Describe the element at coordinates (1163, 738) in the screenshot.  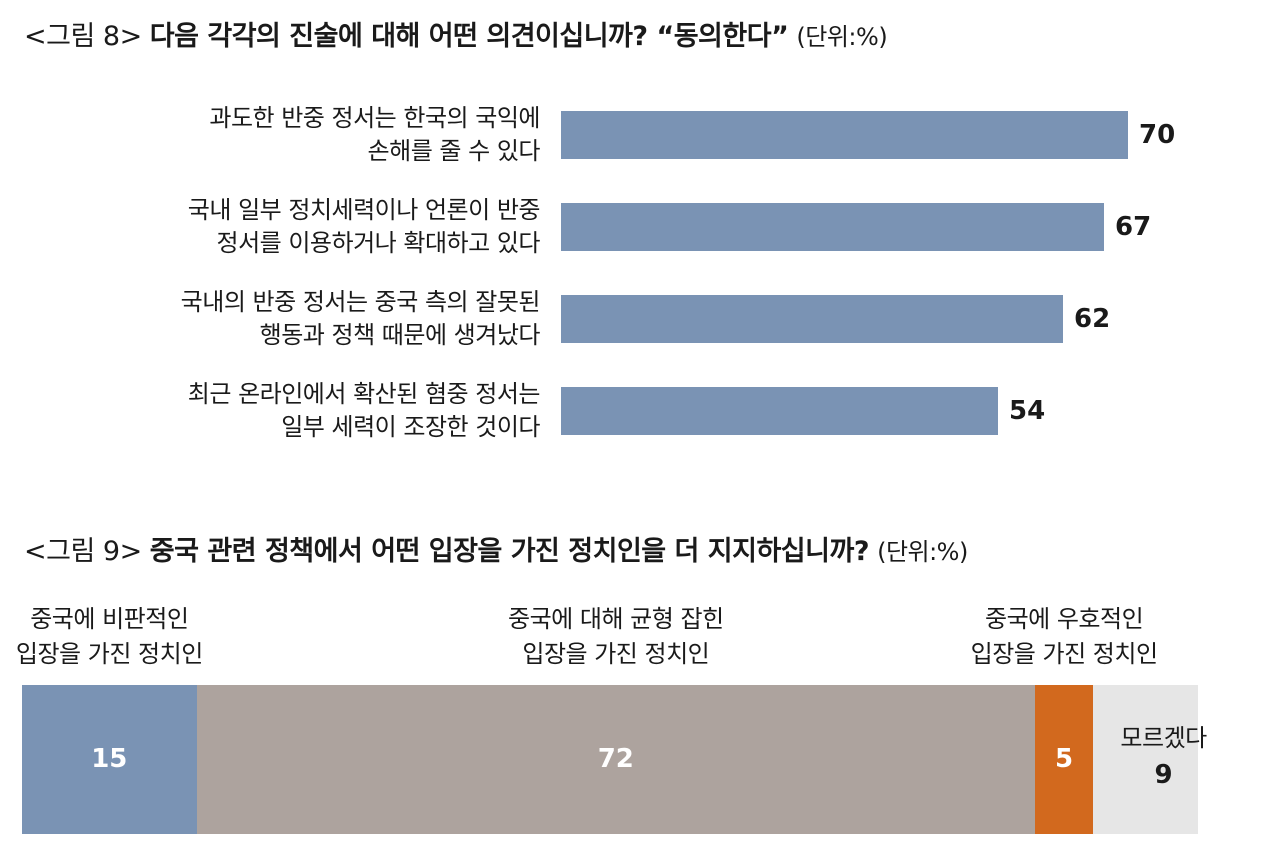
I see `segment-category-label: 모르겠다` at that location.